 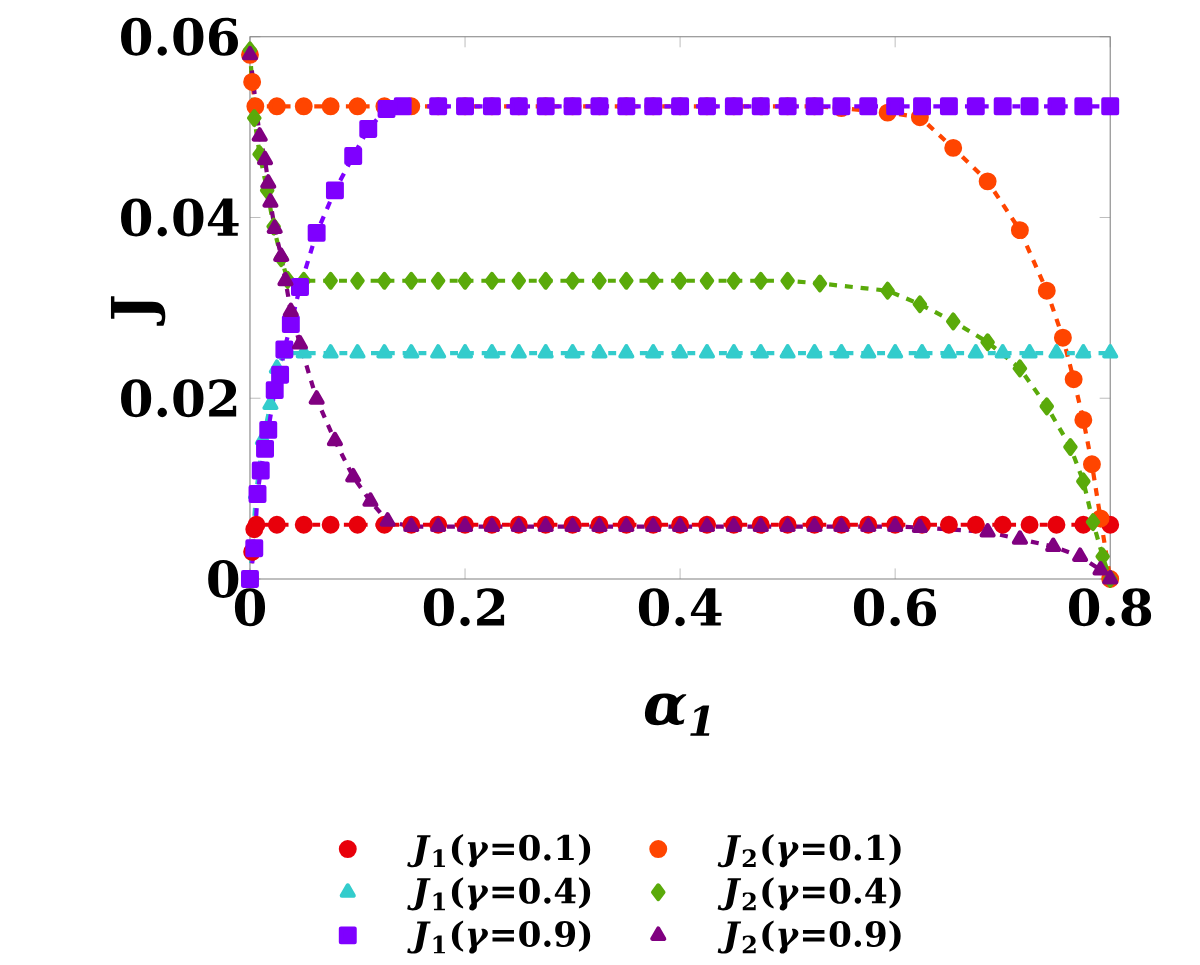 I want to click on legend-label: J$_{2}$(γ=0.1), so click(x=809, y=851).